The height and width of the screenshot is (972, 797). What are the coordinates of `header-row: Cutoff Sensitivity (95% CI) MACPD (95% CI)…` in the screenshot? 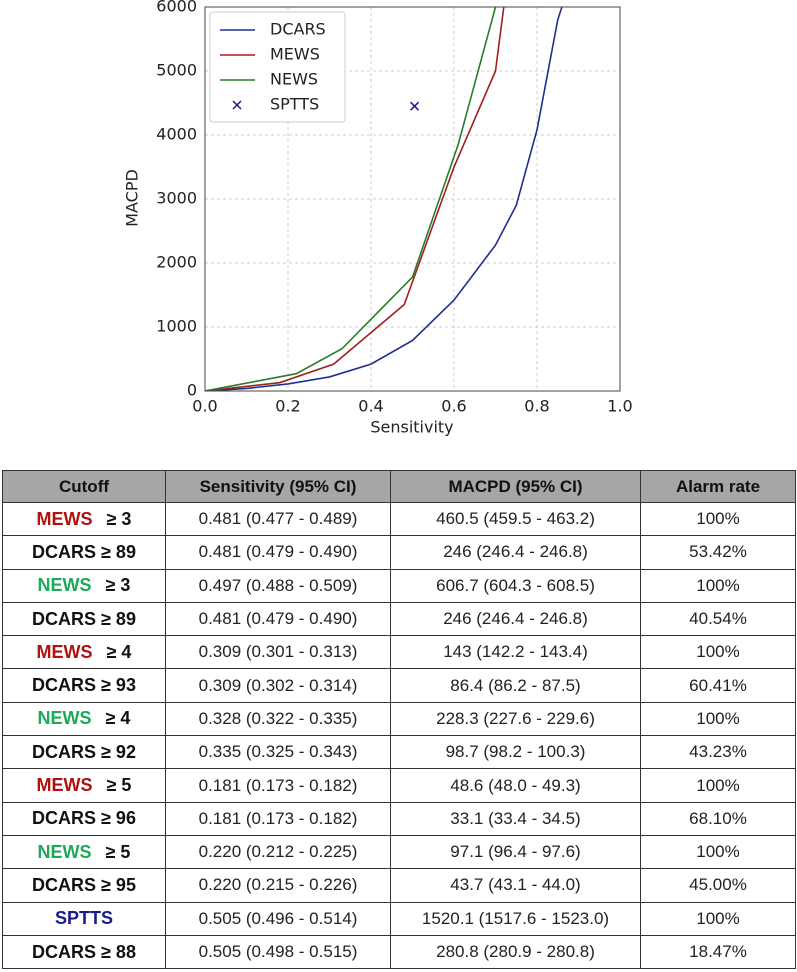 It's located at (399, 486).